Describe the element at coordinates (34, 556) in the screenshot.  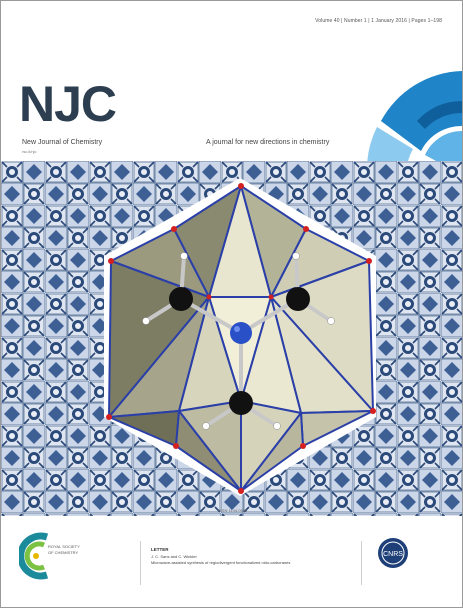
I see `rsc-logo` at that location.